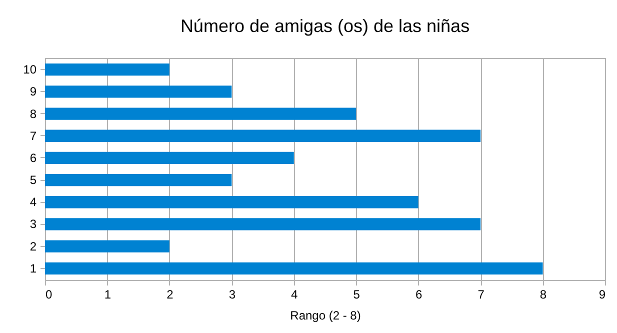 This screenshot has width=617, height=333. I want to click on x-axis-title: Rango (2 - 8), so click(325, 315).